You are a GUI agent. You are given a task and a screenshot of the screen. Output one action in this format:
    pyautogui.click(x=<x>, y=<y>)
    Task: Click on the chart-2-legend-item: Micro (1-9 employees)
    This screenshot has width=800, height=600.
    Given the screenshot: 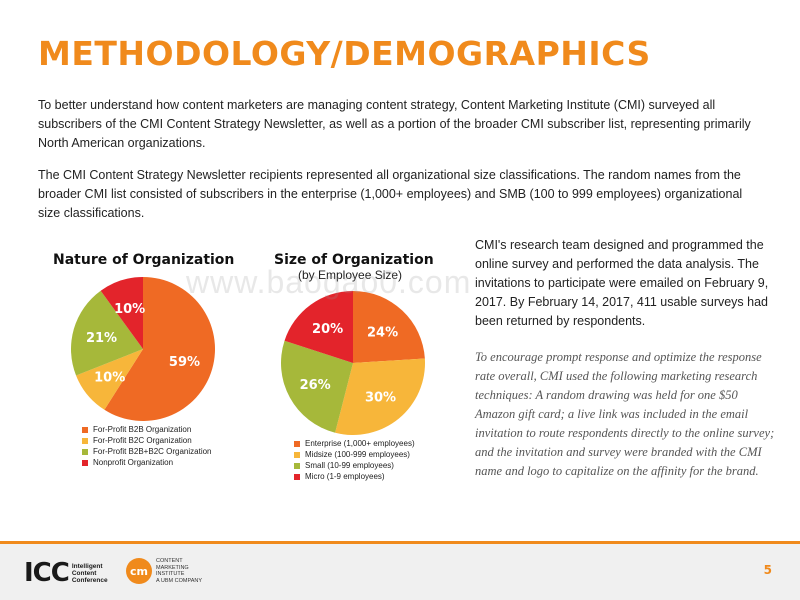 What is the action you would take?
    pyautogui.click(x=354, y=476)
    